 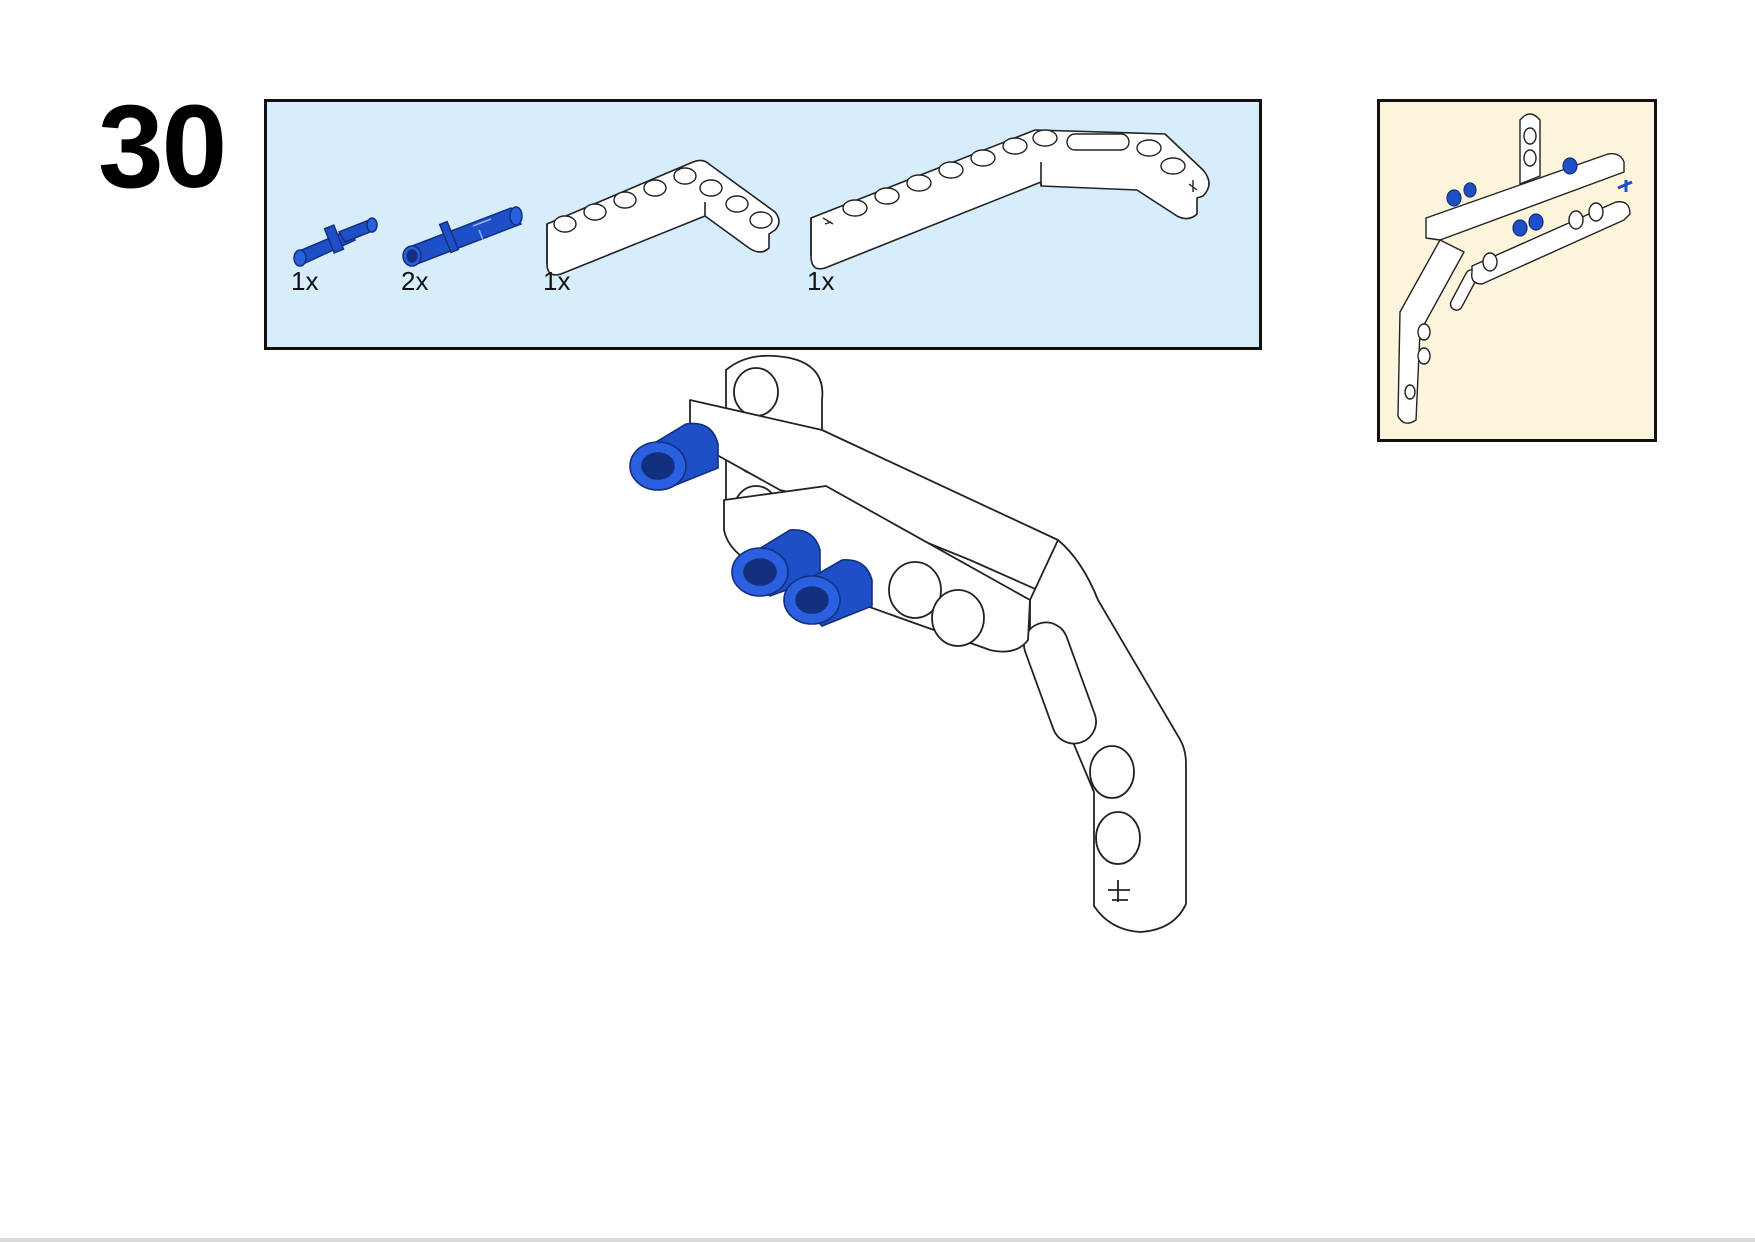 I want to click on parts-list-panel: 1x 2x, so click(x=763, y=224).